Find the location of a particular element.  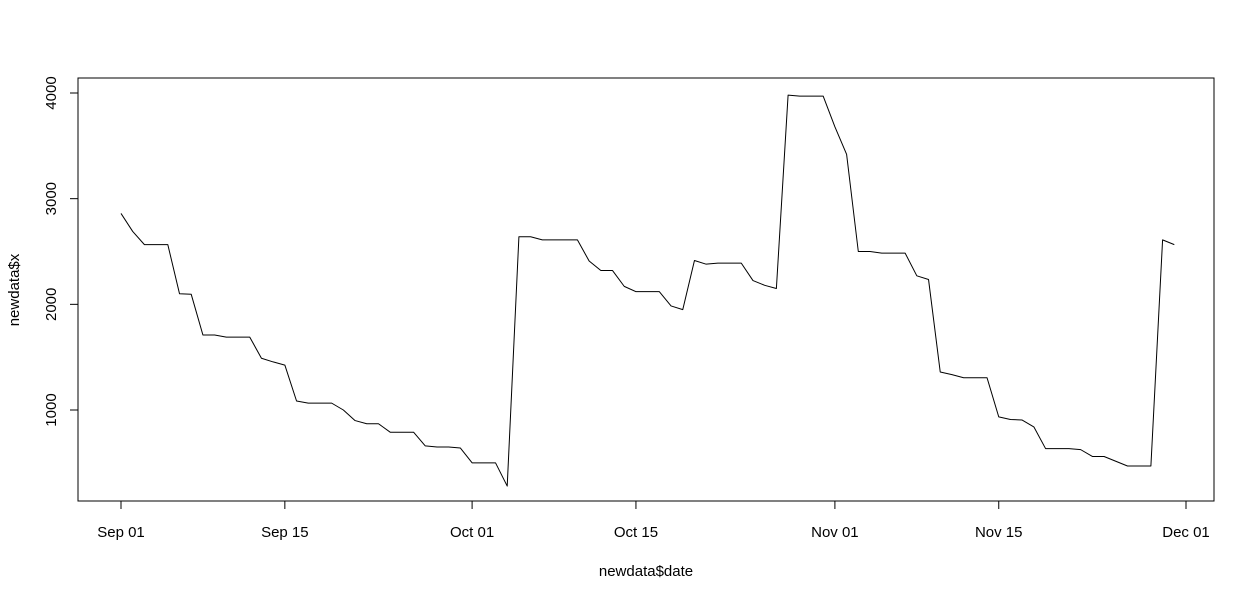

y-tick-label: 2000 is located at coordinates (51, 304).